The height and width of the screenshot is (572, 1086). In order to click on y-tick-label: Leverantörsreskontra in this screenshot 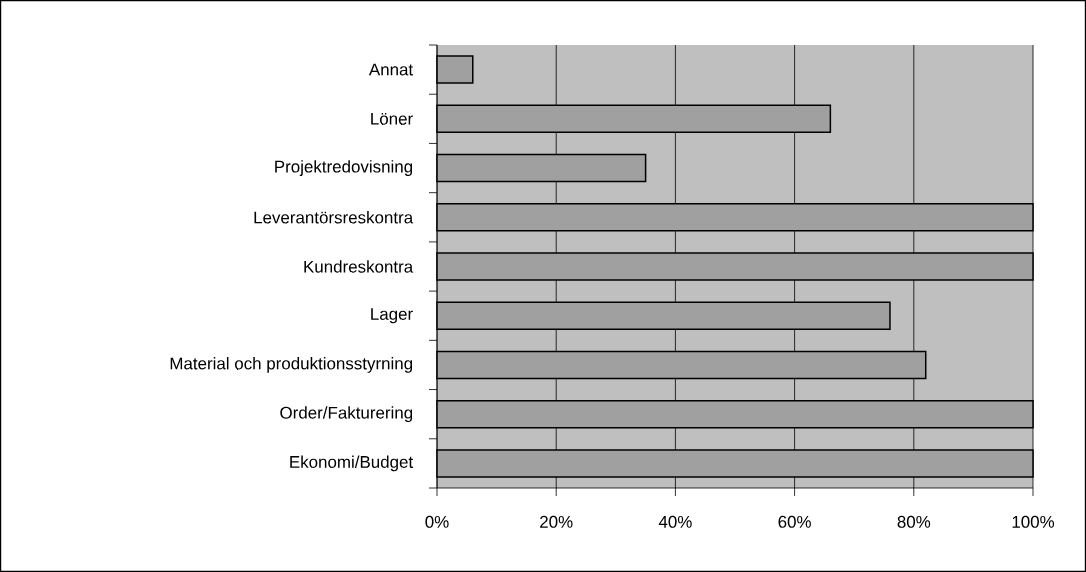, I will do `click(334, 217)`.